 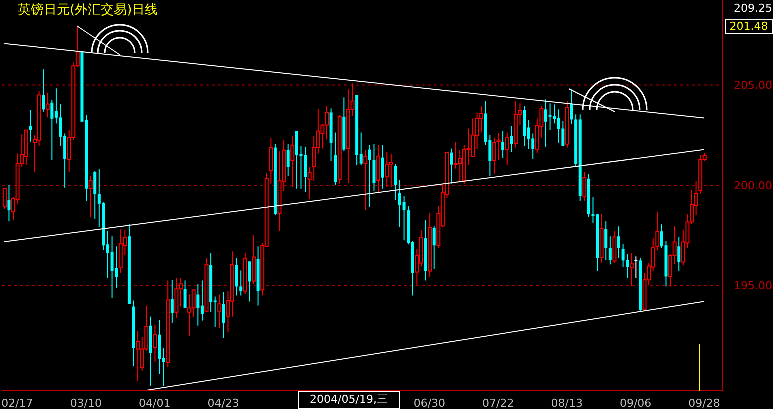 I want to click on x-tick-label: 09/06, so click(x=636, y=402).